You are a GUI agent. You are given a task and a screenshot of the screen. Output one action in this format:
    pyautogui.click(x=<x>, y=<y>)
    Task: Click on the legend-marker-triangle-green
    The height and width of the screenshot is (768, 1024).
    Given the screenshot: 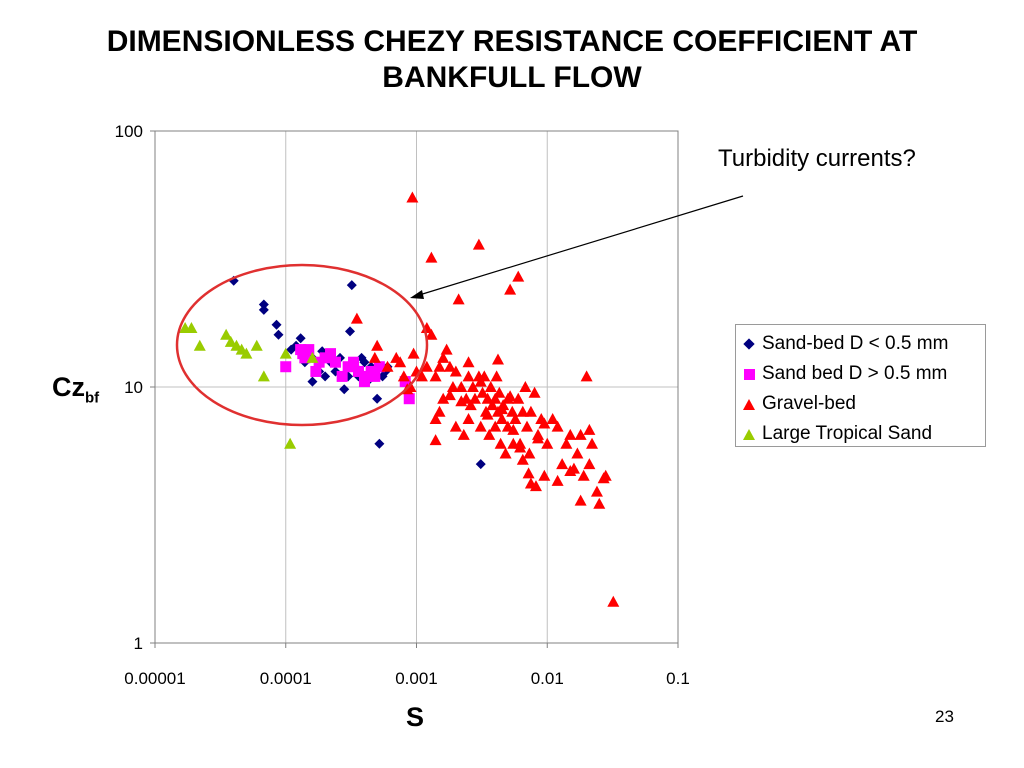 What is the action you would take?
    pyautogui.click(x=749, y=434)
    